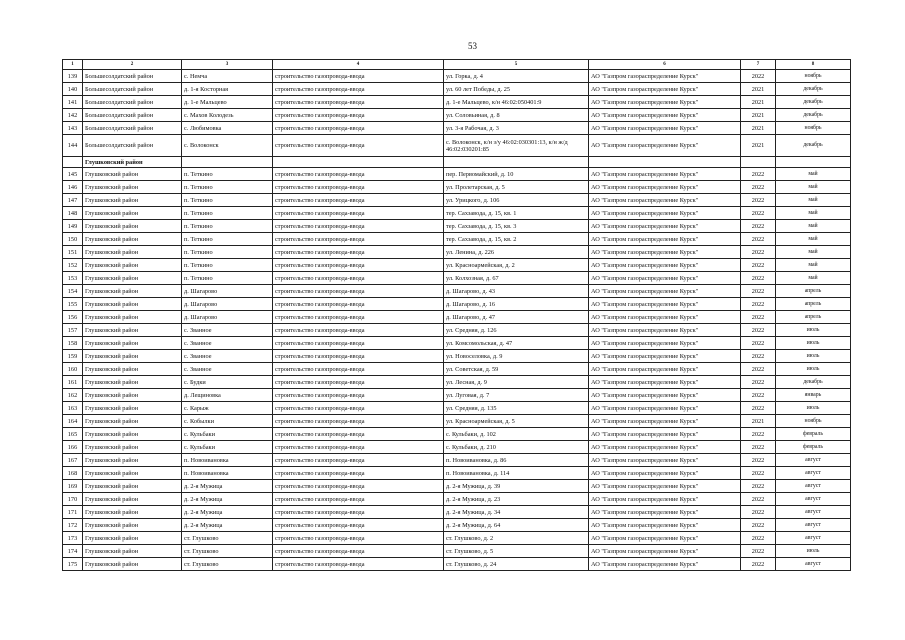 Image resolution: width=905 pixels, height=640 pixels. What do you see at coordinates (516, 447) in the screenshot?
I see `address-cell: с. Кульбаки, д. 210` at bounding box center [516, 447].